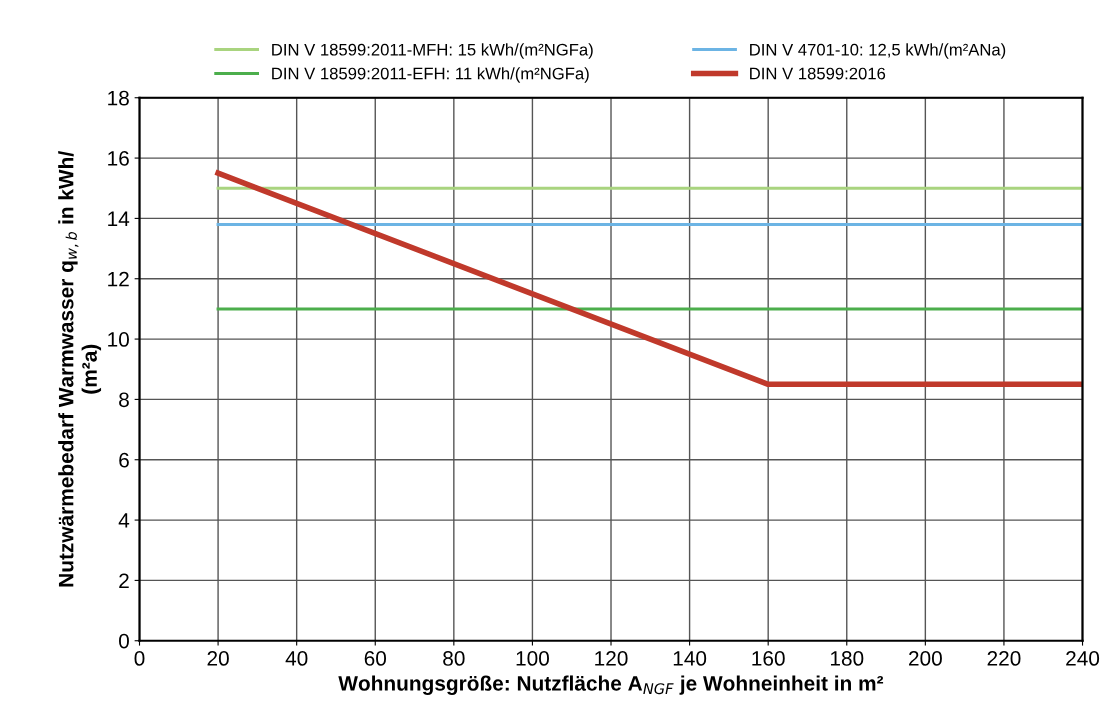  I want to click on x-tick-label: 140, so click(690, 658).